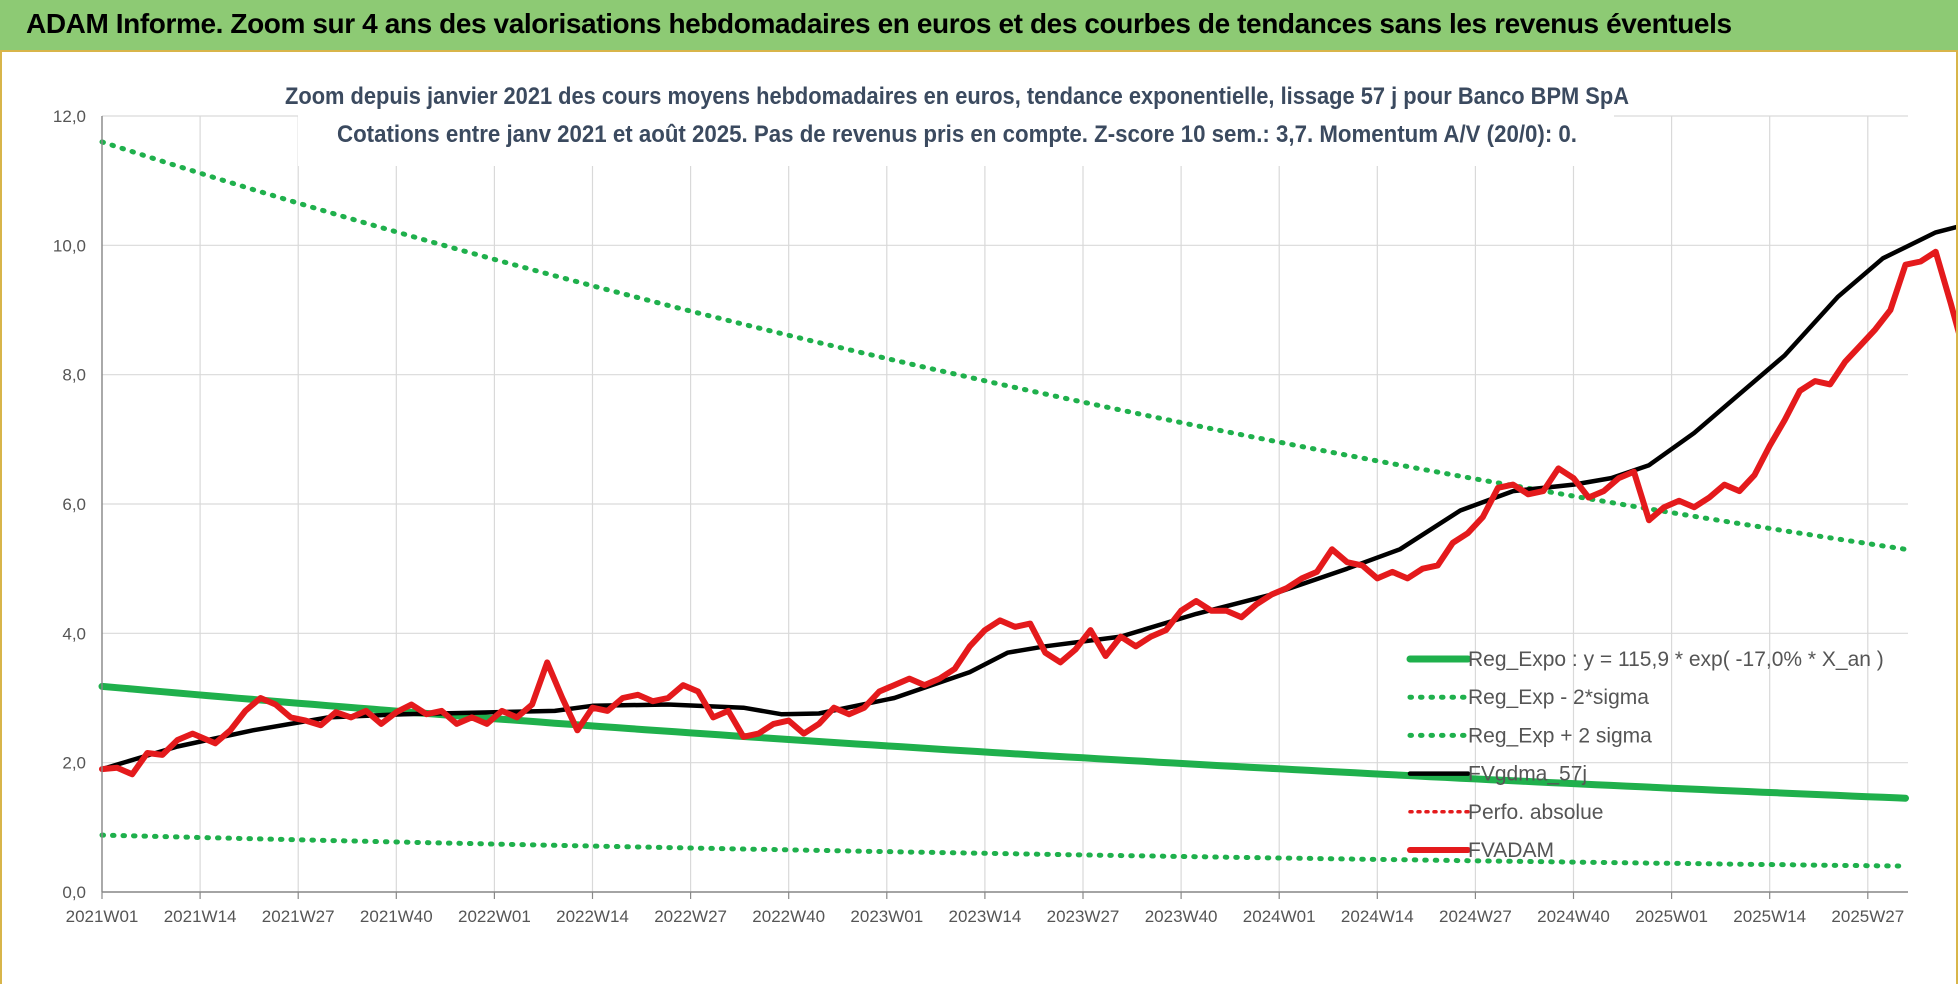 The width and height of the screenshot is (1958, 989). Describe the element at coordinates (1867, 916) in the screenshot. I see `x-tick-label: 2025W27` at that location.